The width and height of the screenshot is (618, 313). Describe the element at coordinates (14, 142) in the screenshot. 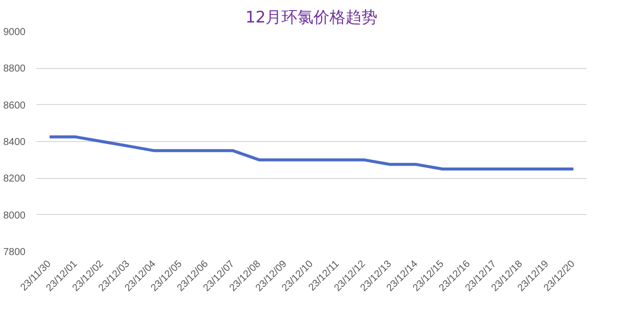

I see `y-tick-label: 8400` at that location.